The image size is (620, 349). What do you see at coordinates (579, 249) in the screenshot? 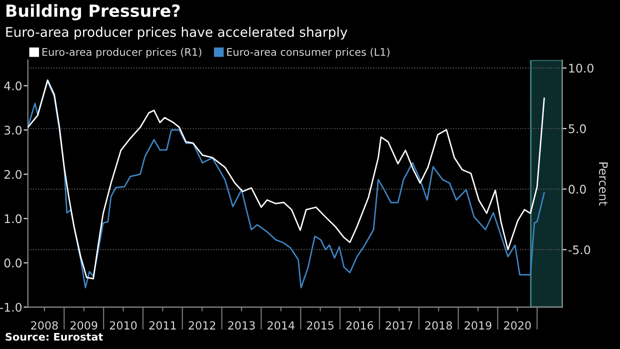
I see `y2-tick-label: -5.0` at bounding box center [579, 249].